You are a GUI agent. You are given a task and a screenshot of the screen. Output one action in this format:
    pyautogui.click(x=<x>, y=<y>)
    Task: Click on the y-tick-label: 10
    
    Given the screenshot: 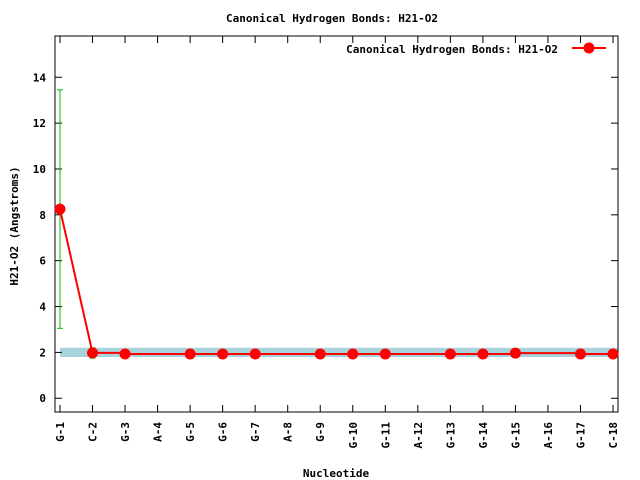 What is the action you would take?
    pyautogui.click(x=39, y=169)
    